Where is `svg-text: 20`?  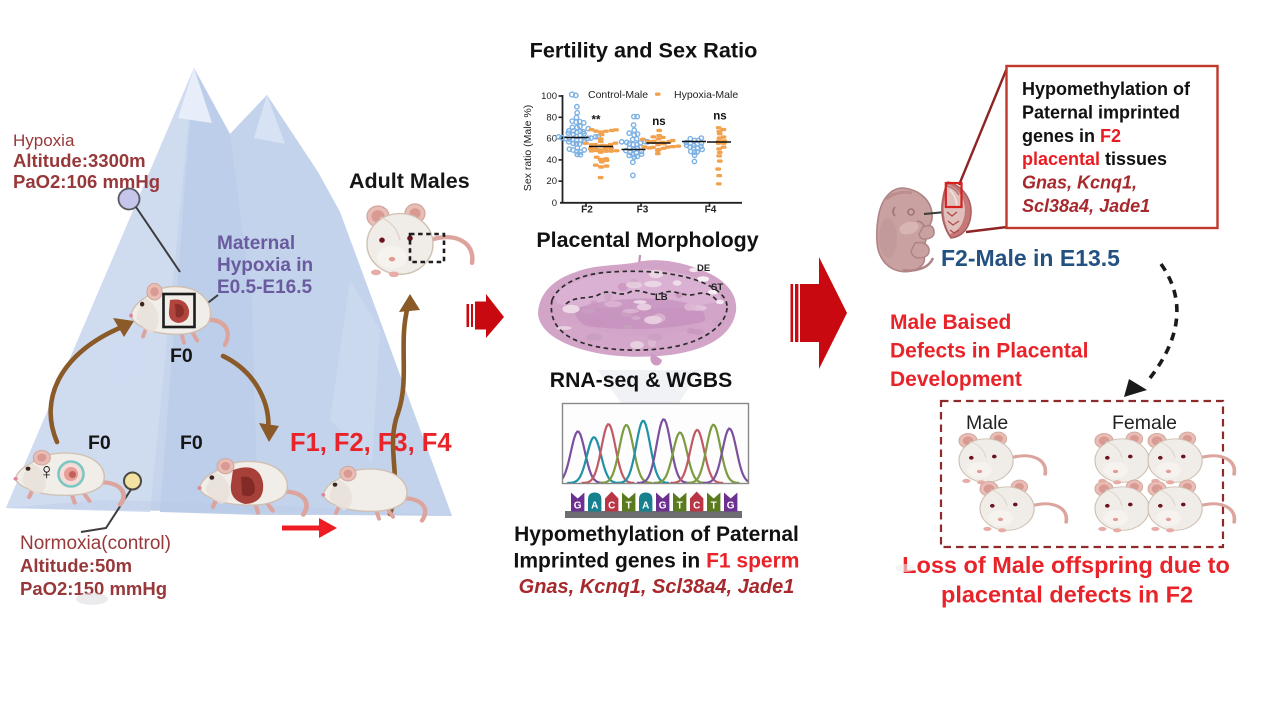 svg-text: 20 is located at coordinates (551, 181).